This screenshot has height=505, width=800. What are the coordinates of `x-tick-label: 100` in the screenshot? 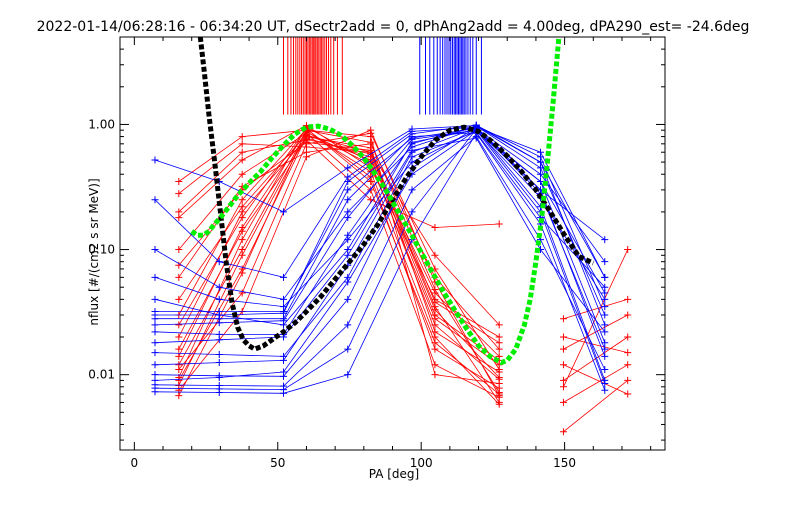 It's located at (421, 463).